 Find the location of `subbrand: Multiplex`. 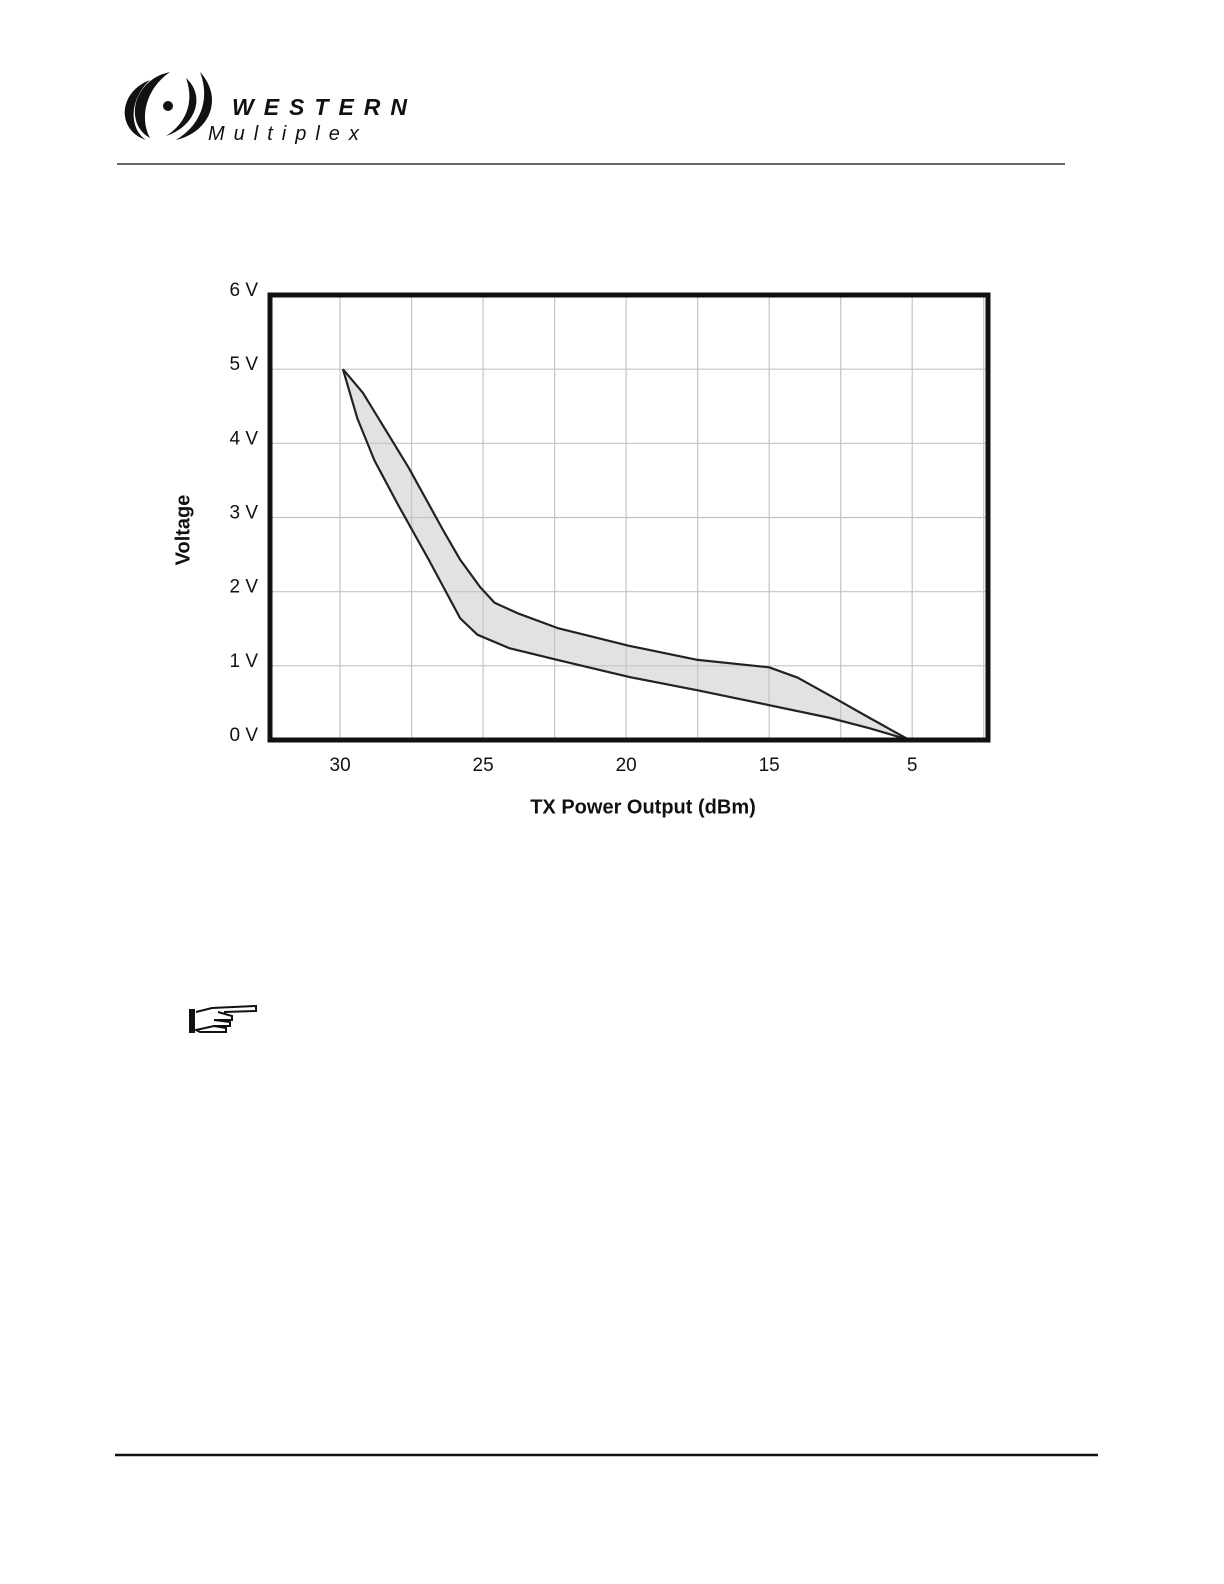

subbrand: Multiplex is located at coordinates (288, 134).